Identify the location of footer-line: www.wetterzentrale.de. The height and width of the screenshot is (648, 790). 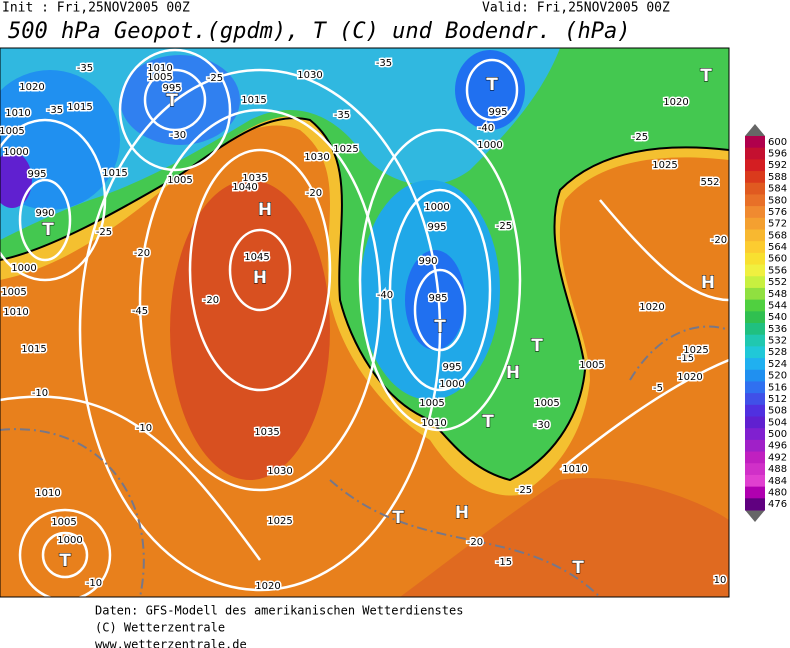
(171, 643).